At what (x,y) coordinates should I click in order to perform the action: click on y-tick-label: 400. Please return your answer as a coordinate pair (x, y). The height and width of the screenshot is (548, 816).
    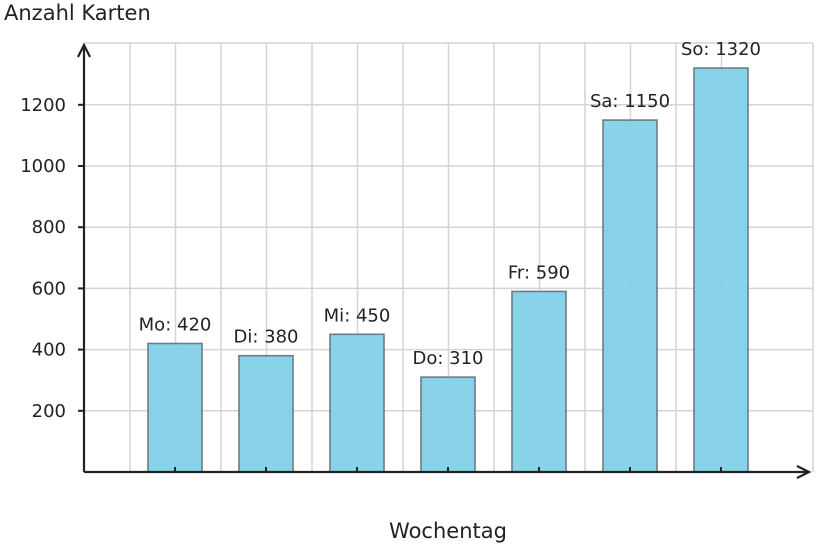
    Looking at the image, I should click on (49, 350).